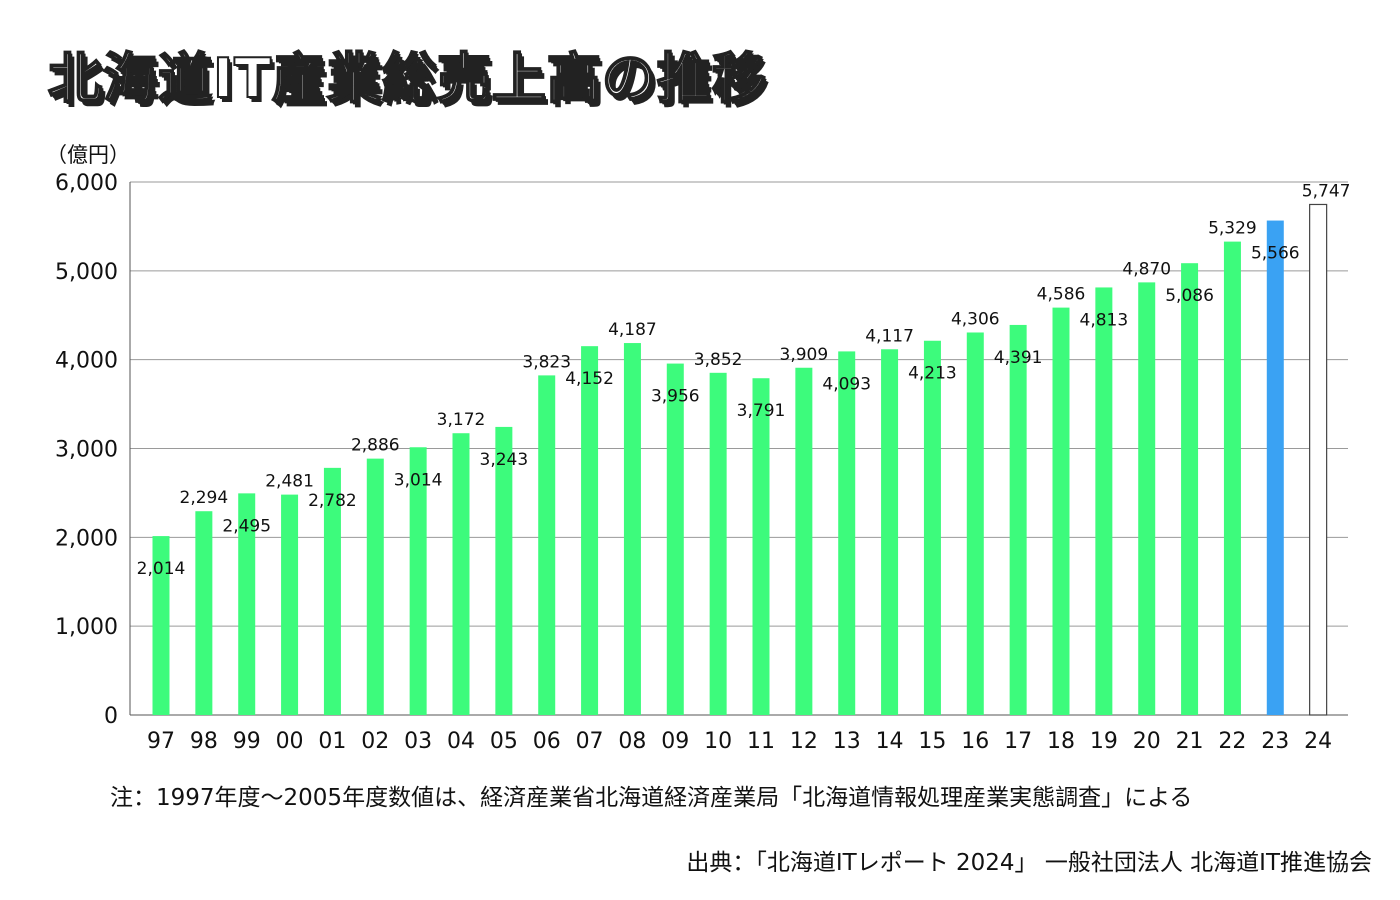  What do you see at coordinates (890, 741) in the screenshot?
I see `x-tick-label: 14` at bounding box center [890, 741].